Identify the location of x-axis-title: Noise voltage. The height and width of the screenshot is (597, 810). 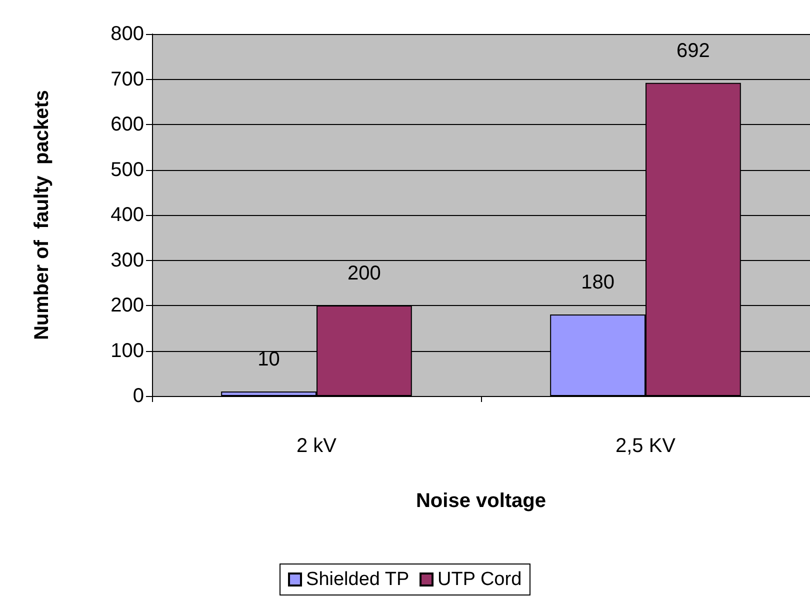
(481, 501).